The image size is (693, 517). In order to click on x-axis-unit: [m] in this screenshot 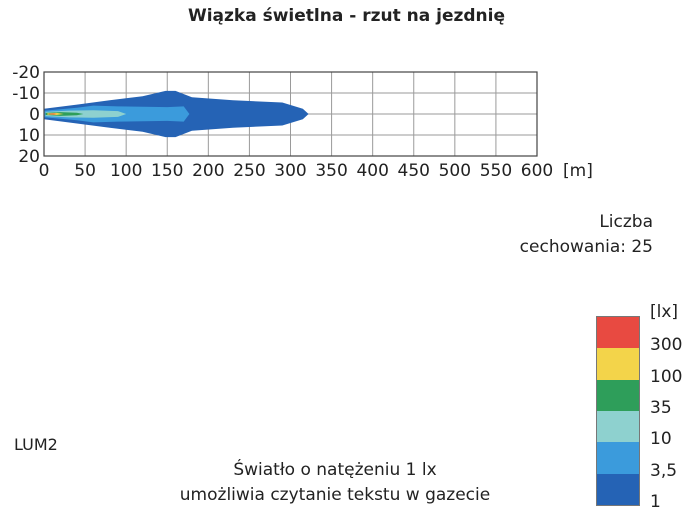, I will do `click(578, 171)`.